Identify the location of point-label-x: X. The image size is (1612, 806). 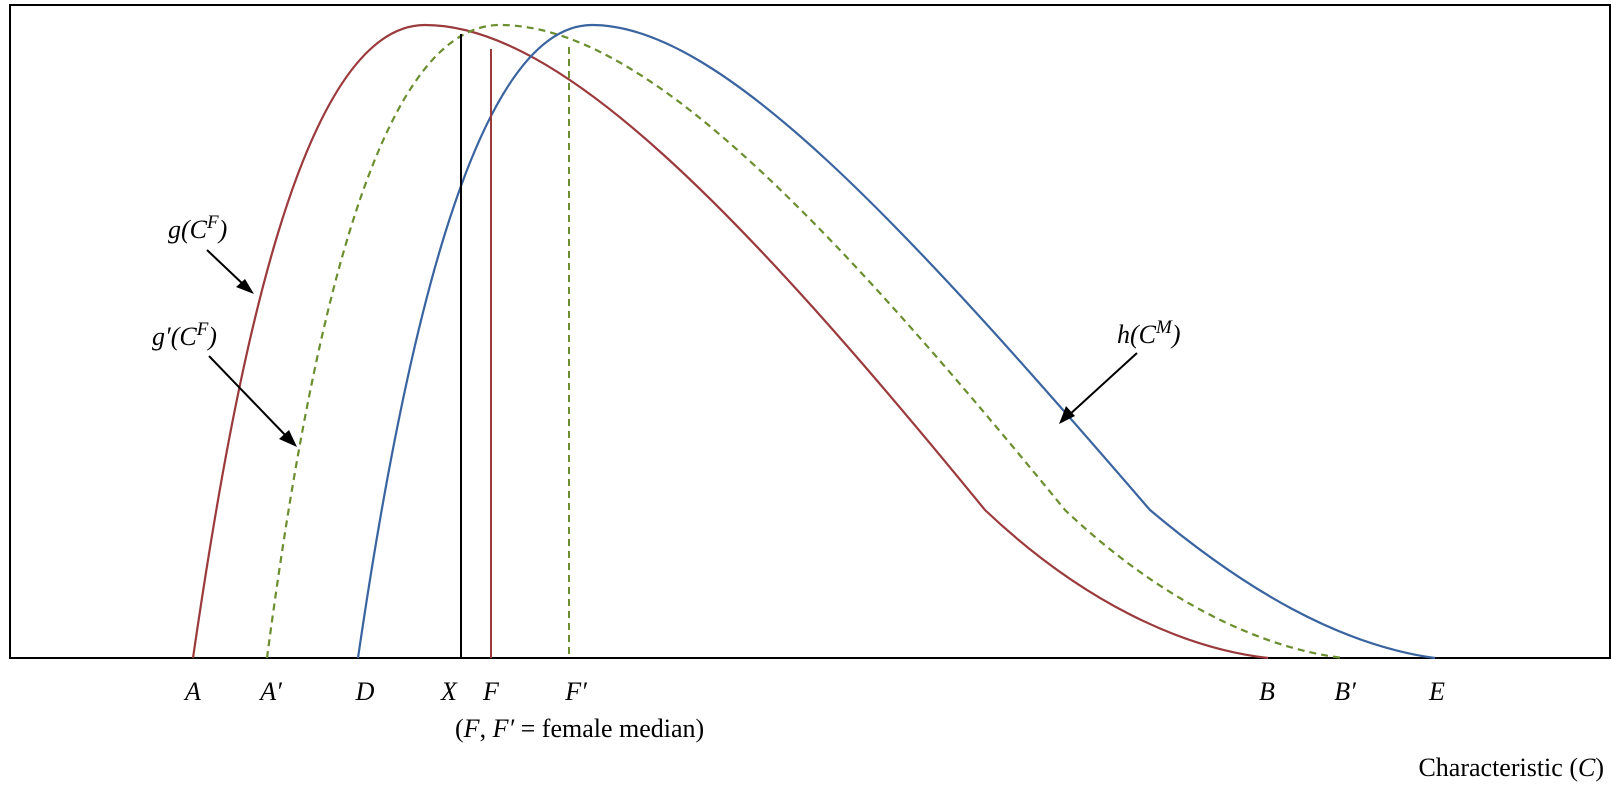
(449, 691).